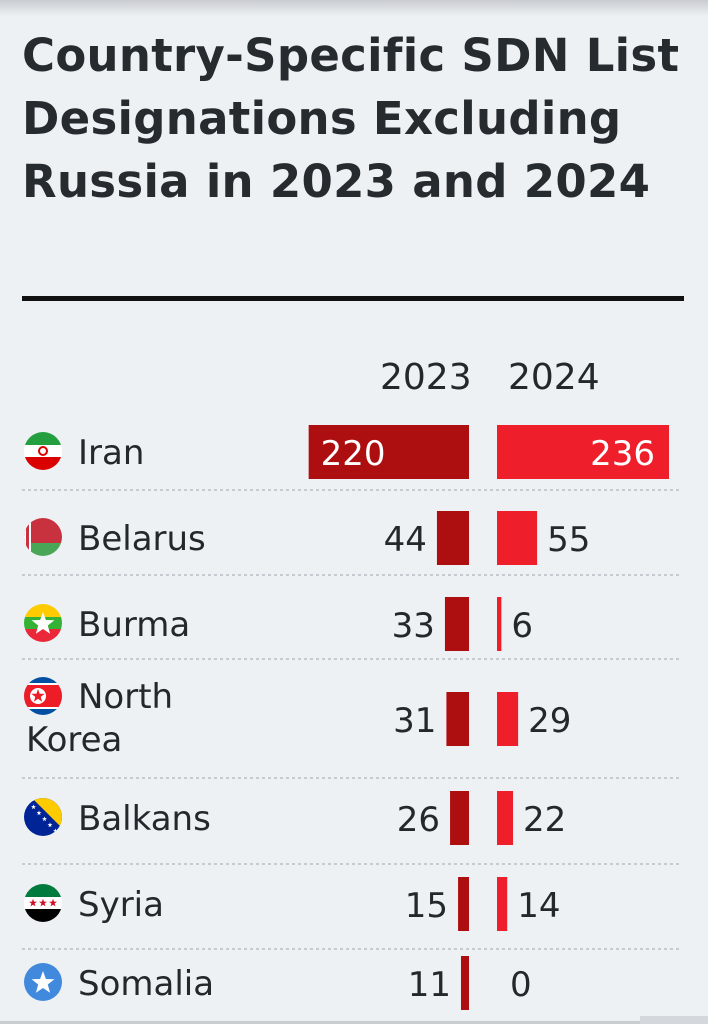 This screenshot has width=708, height=1024. I want to click on value-2024-belarus: 55, so click(568, 540).